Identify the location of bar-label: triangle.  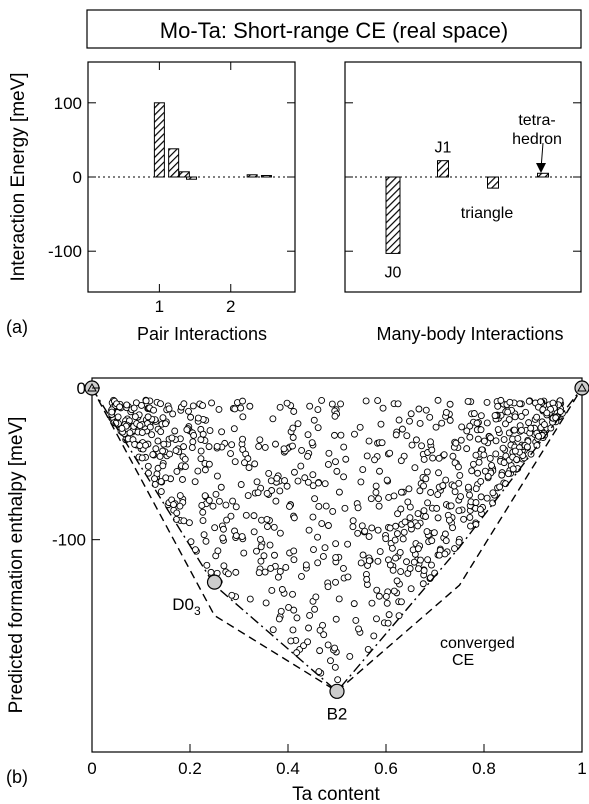
(487, 213).